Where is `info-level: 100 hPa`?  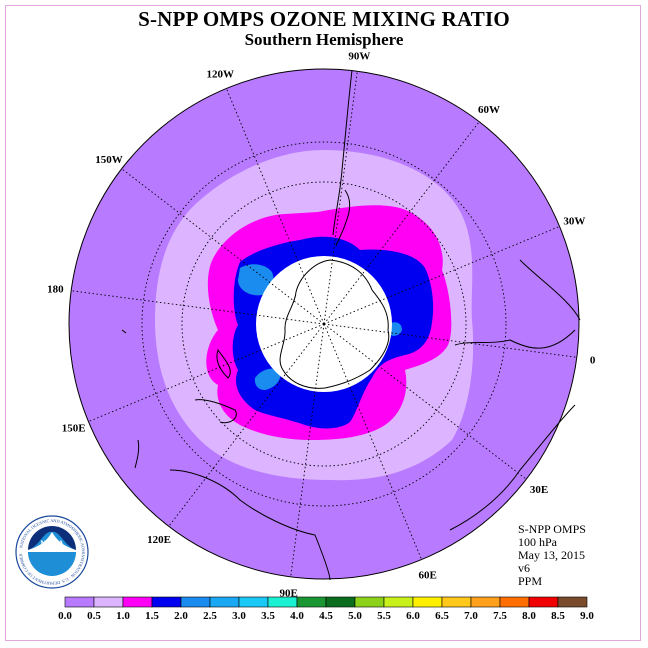 info-level: 100 hPa is located at coordinates (537, 542).